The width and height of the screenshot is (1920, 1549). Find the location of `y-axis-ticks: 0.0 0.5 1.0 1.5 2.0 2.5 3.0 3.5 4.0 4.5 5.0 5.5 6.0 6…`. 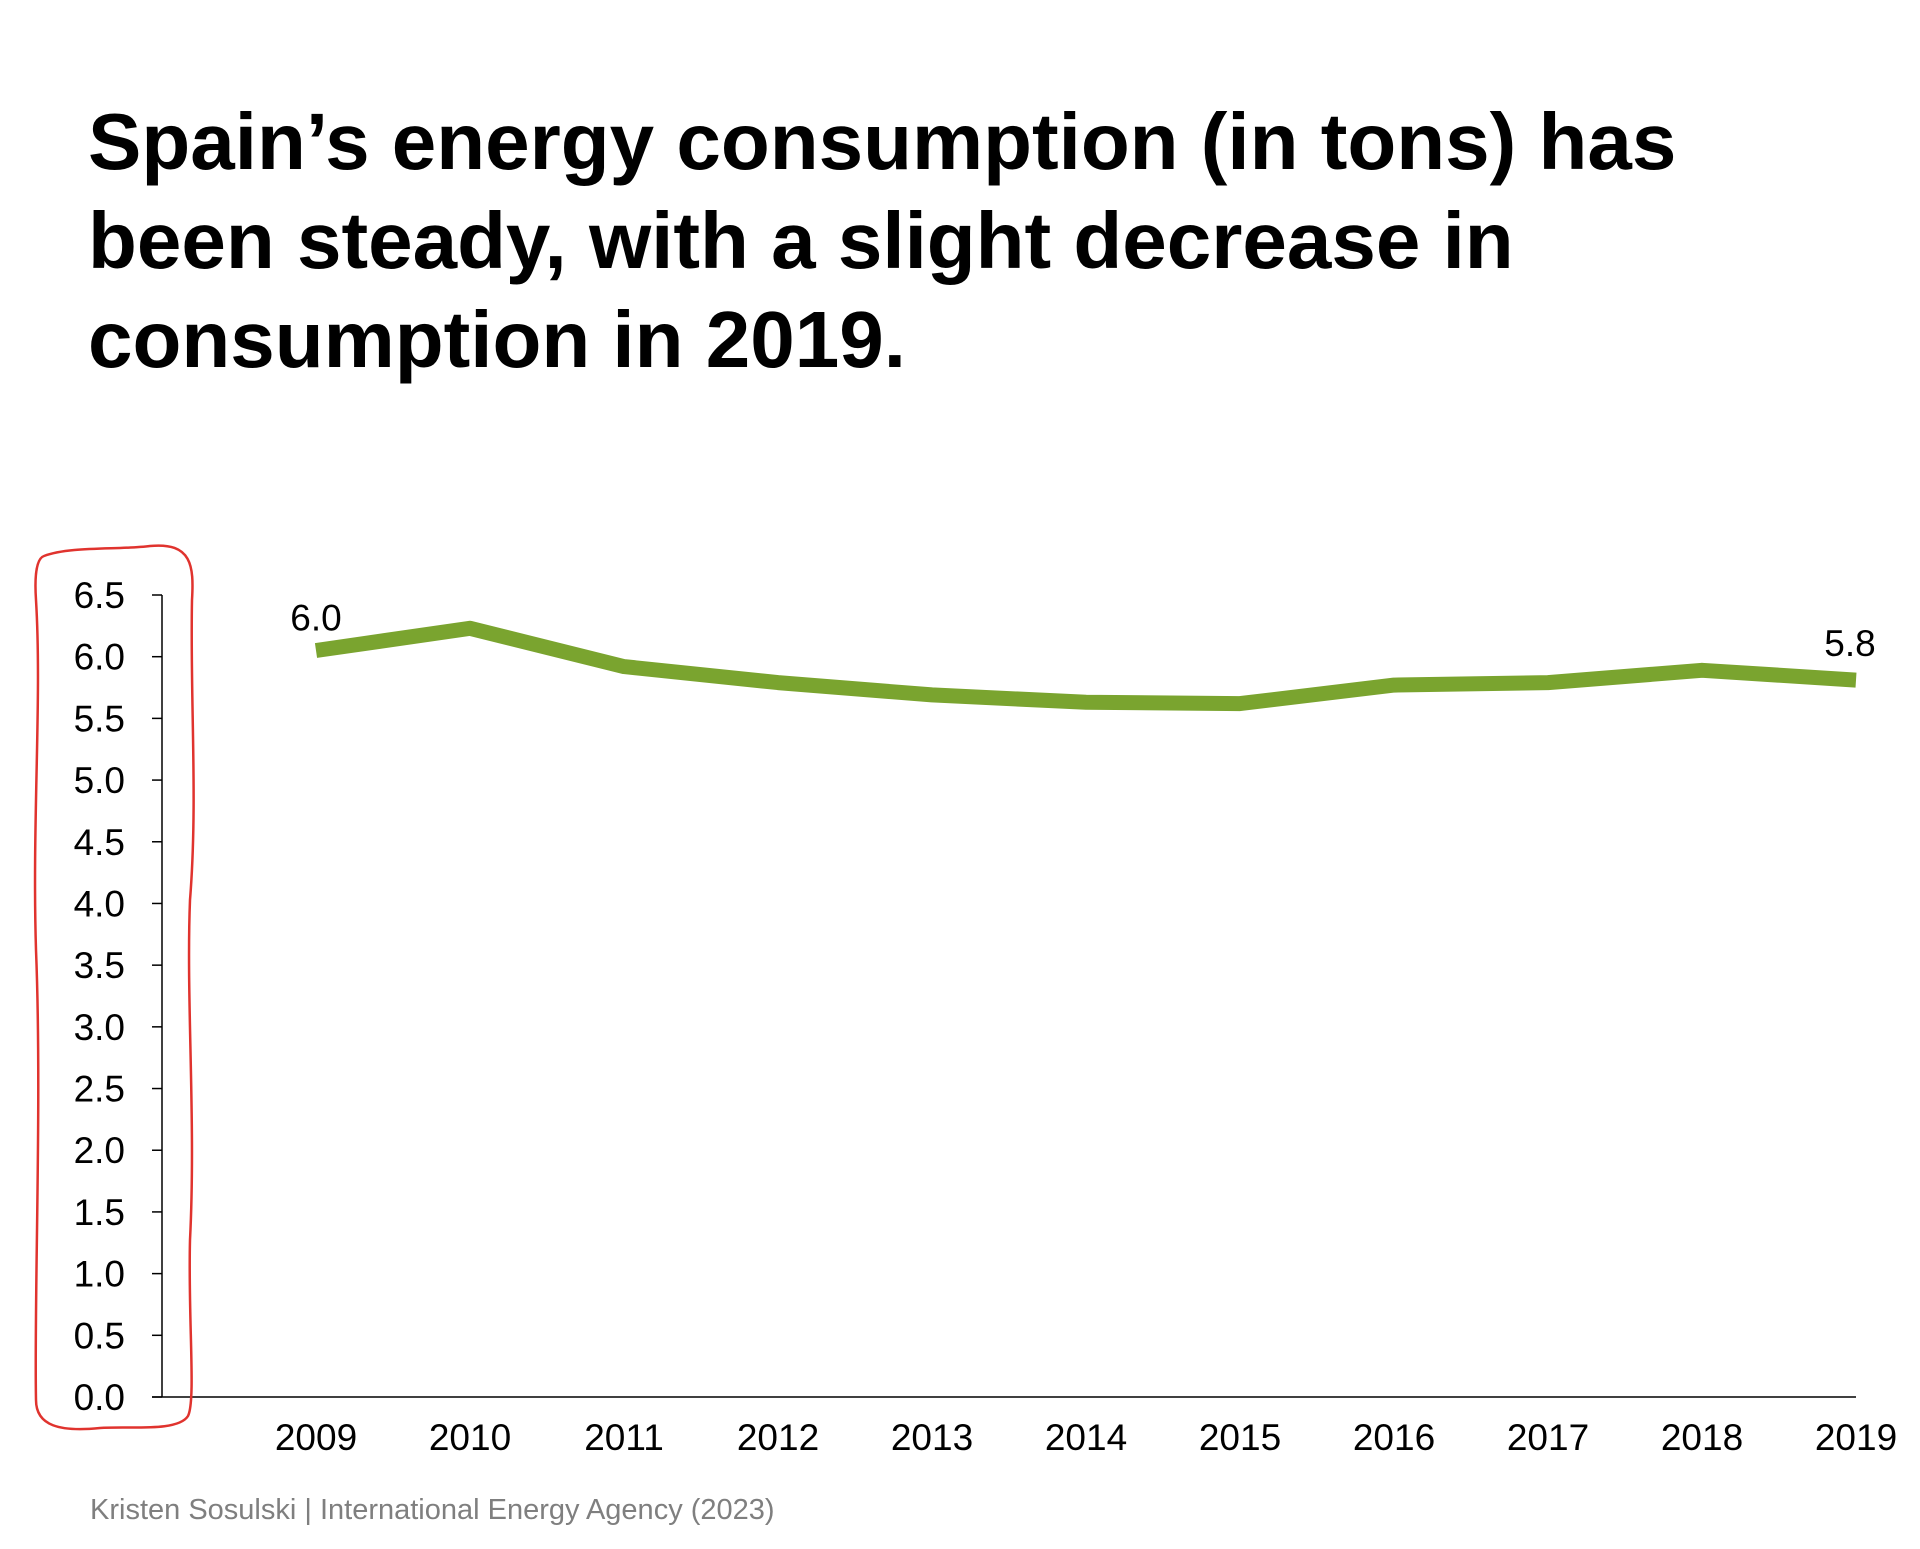

y-axis-ticks: 0.0 0.5 1.0 1.5 2.0 2.5 3.0 3.5 4.0 4.5 5.0 5.5 6.0 6… is located at coordinates (118, 996).